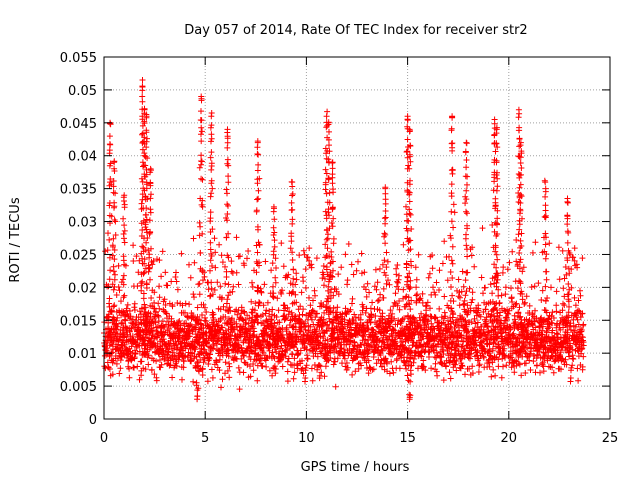 This screenshot has width=640, height=480. What do you see at coordinates (610, 438) in the screenshot?
I see `x-tick-label: 25` at bounding box center [610, 438].